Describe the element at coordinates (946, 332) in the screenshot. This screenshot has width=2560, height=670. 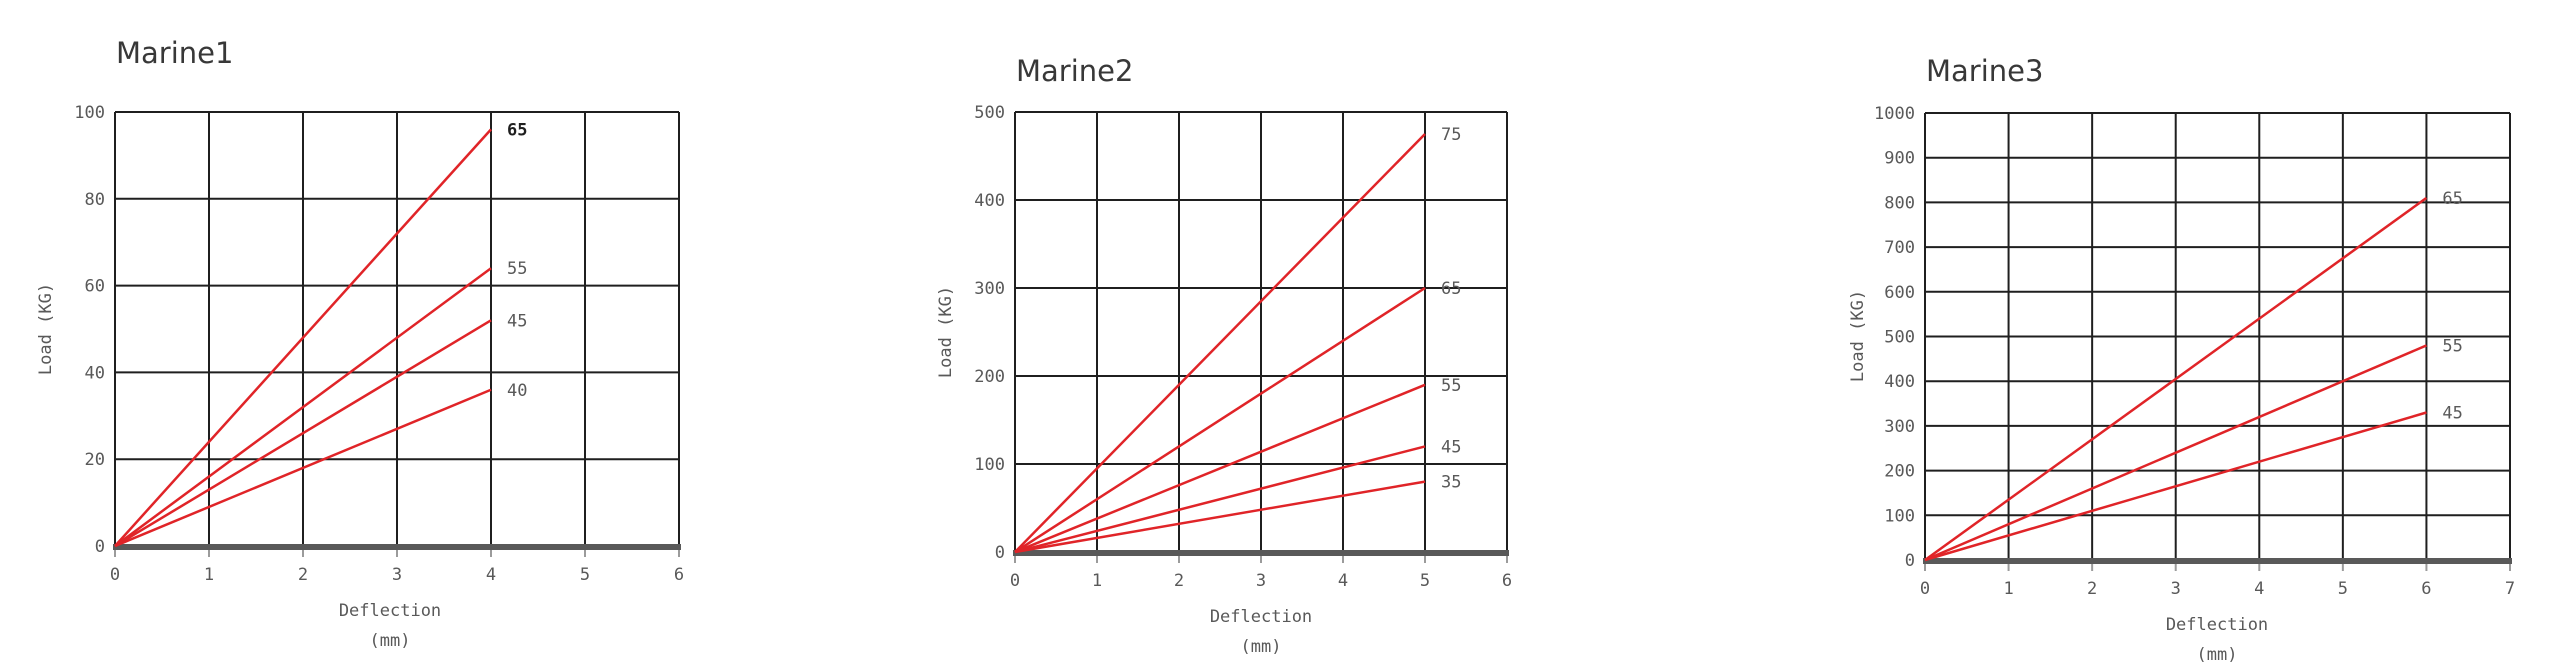
I see `chart2-y-axis-label: Load (KG)` at that location.